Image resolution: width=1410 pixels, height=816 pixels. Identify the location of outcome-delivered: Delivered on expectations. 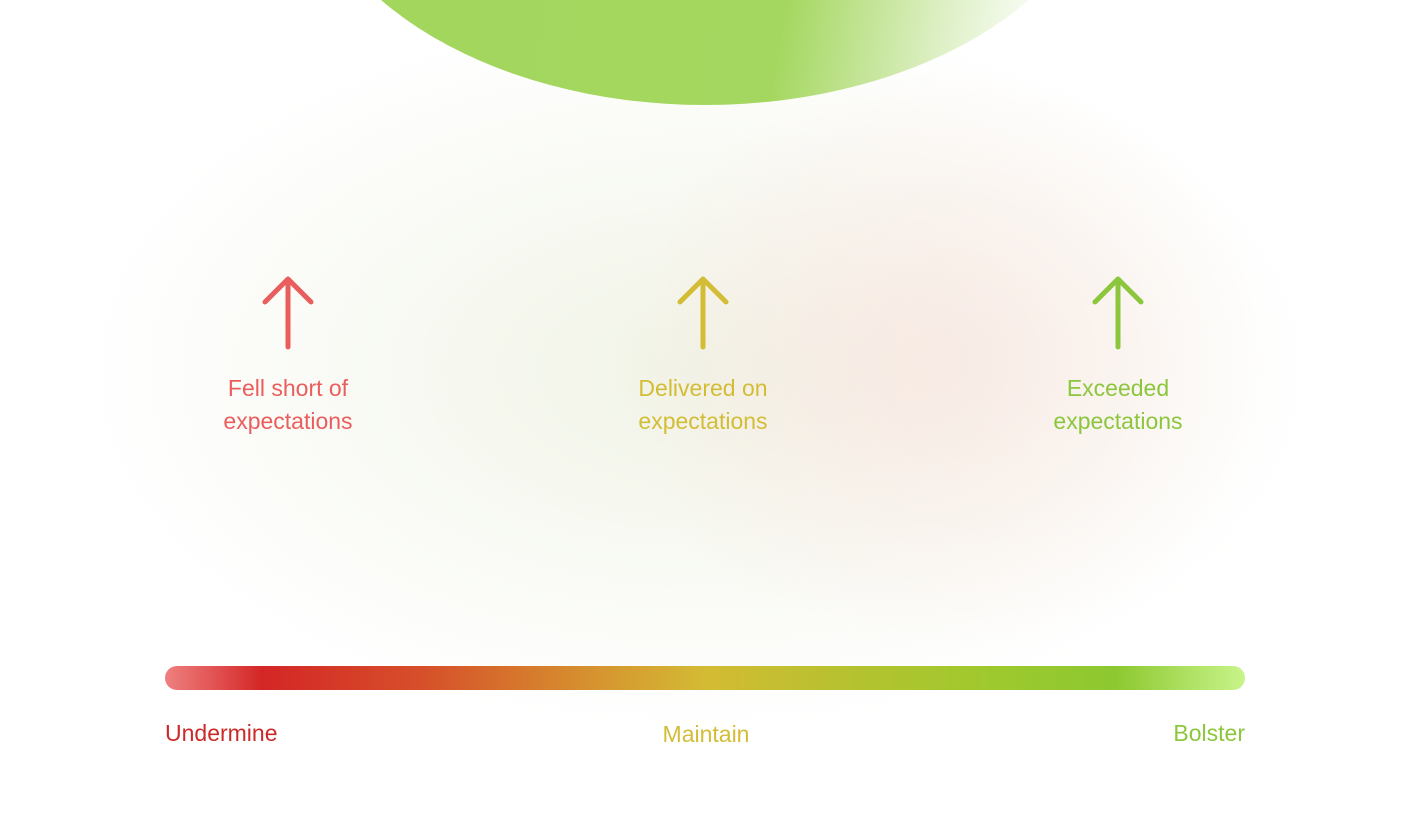
(703, 355).